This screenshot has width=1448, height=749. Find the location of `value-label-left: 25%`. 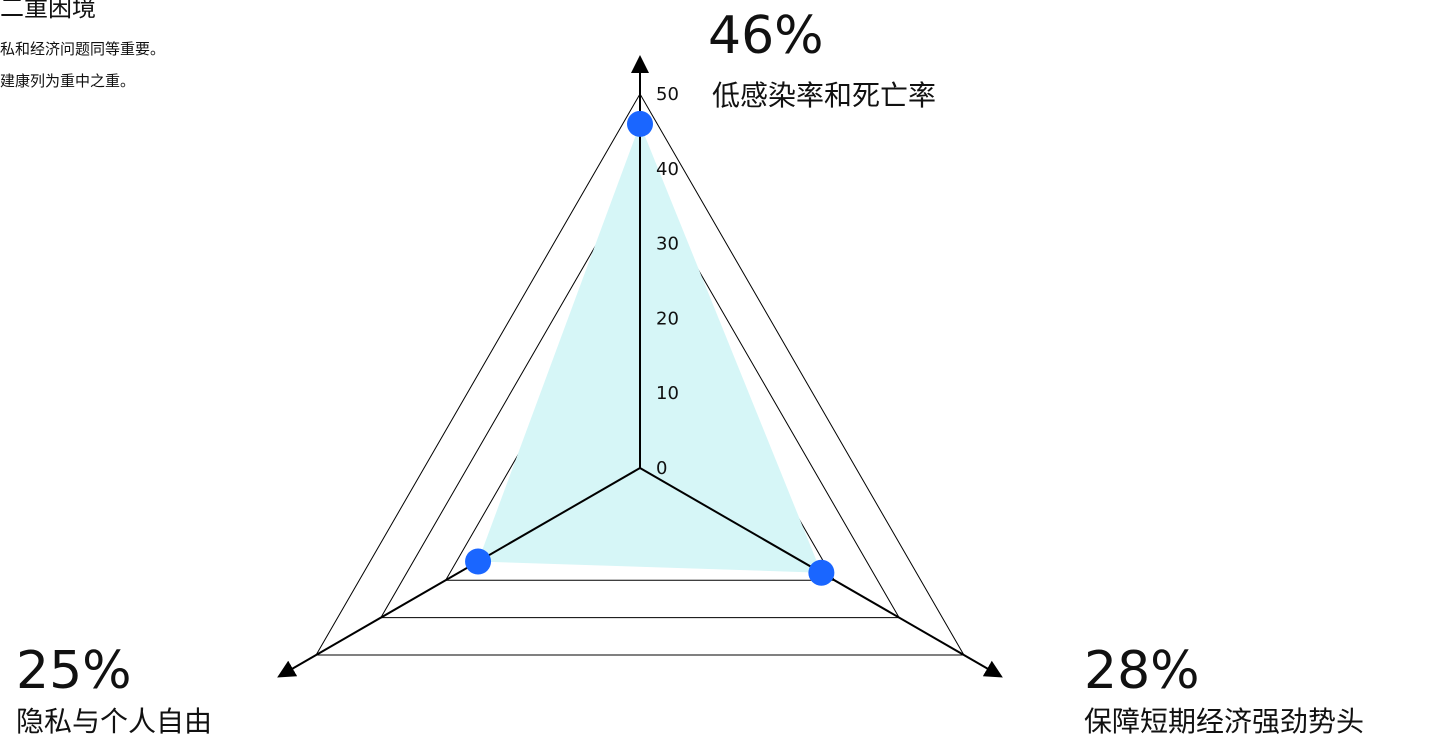

value-label-left: 25% is located at coordinates (74, 671).